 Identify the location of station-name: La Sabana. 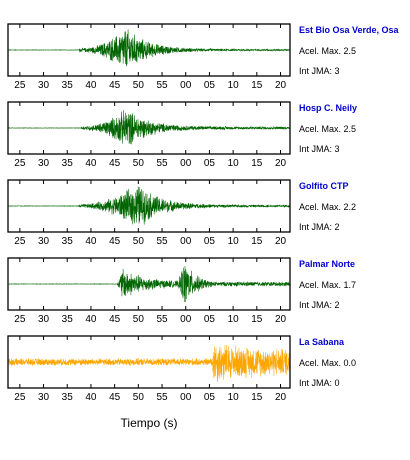
(322, 342).